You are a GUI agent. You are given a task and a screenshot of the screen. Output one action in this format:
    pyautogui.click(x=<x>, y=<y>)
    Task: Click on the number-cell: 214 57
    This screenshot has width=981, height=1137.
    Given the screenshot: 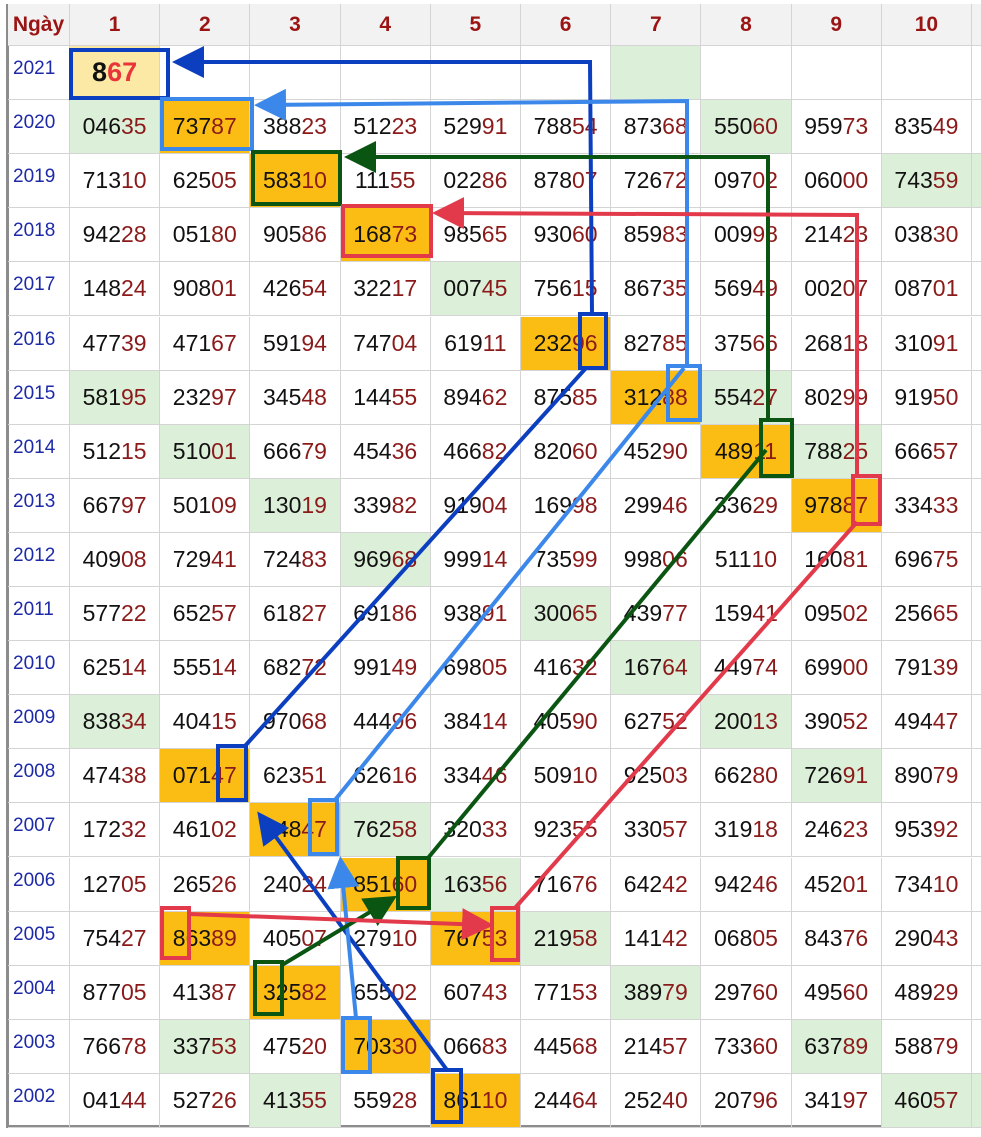 What is the action you would take?
    pyautogui.click(x=656, y=1046)
    